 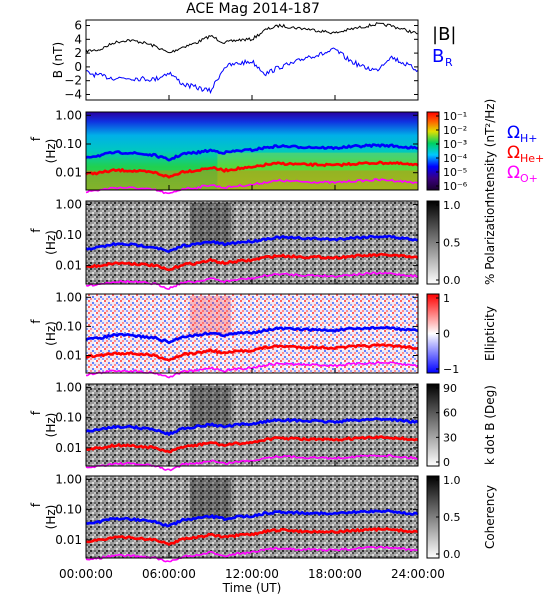 I want to click on legend-omega-h-subscript: H+, so click(x=529, y=138).